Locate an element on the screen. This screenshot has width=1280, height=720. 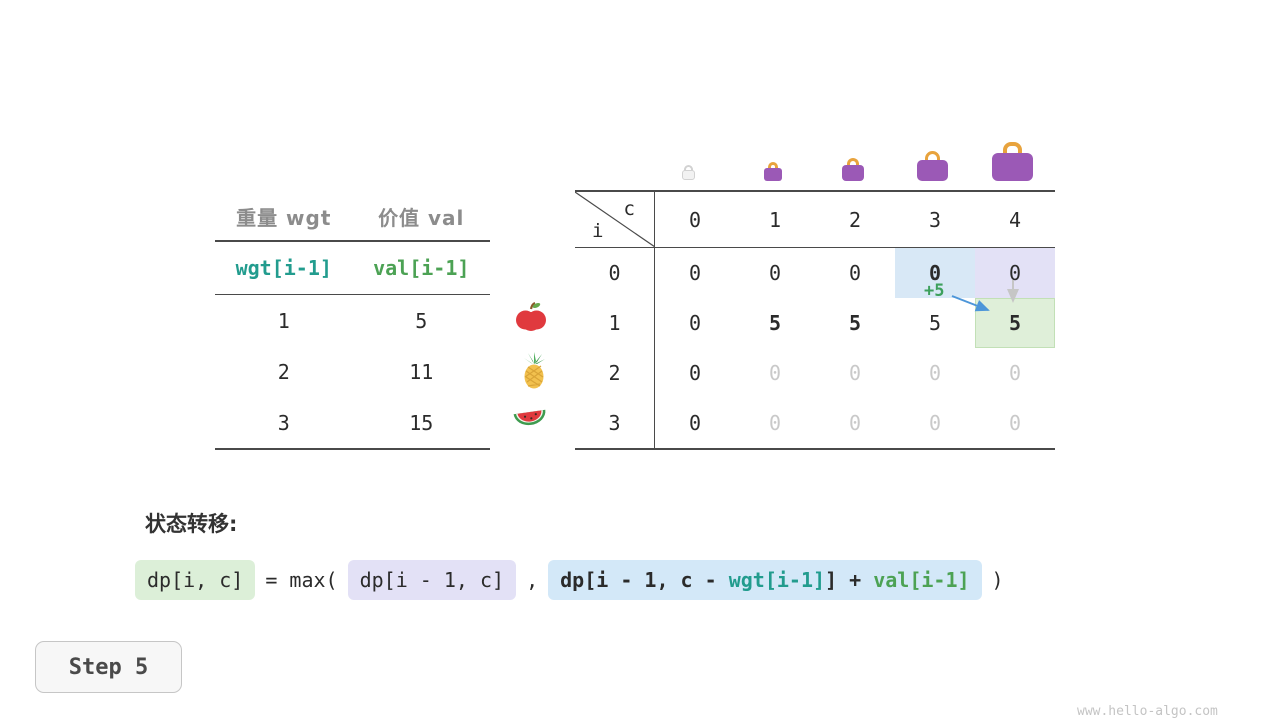
value-column-header: 价值 val is located at coordinates (421, 217).